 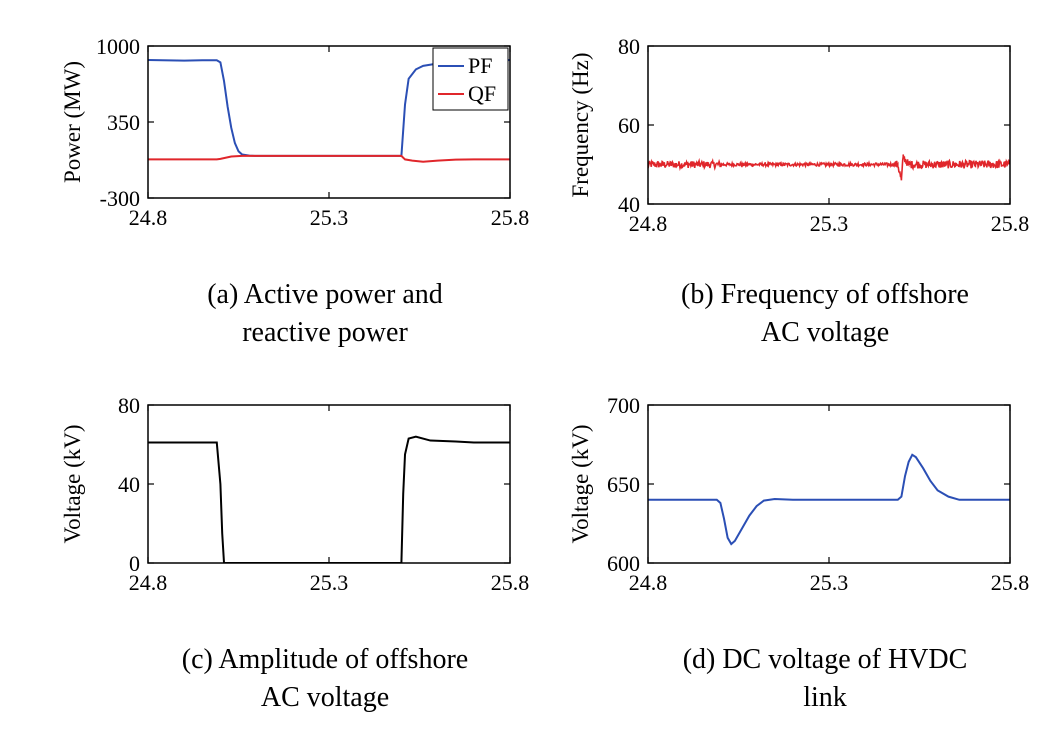 I want to click on y-tick-label-c: 0, so click(x=134, y=563).